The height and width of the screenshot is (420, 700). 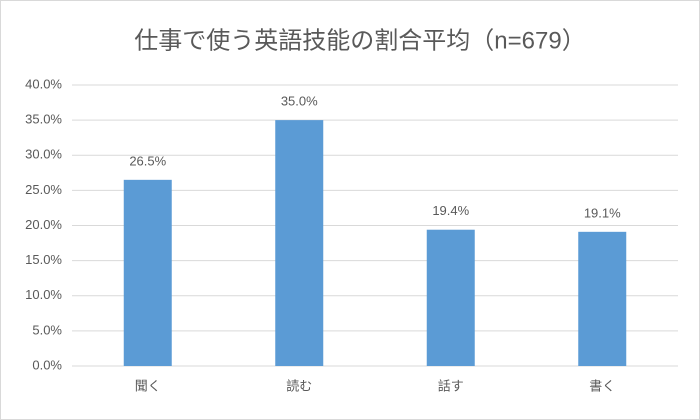 What do you see at coordinates (43, 154) in the screenshot?
I see `y-tick-label: 30.0%` at bounding box center [43, 154].